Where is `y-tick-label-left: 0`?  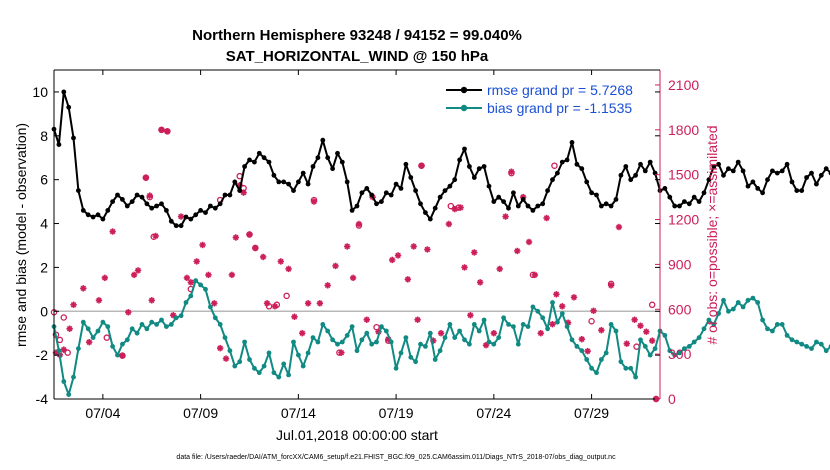 y-tick-label-left: 0 is located at coordinates (44, 311).